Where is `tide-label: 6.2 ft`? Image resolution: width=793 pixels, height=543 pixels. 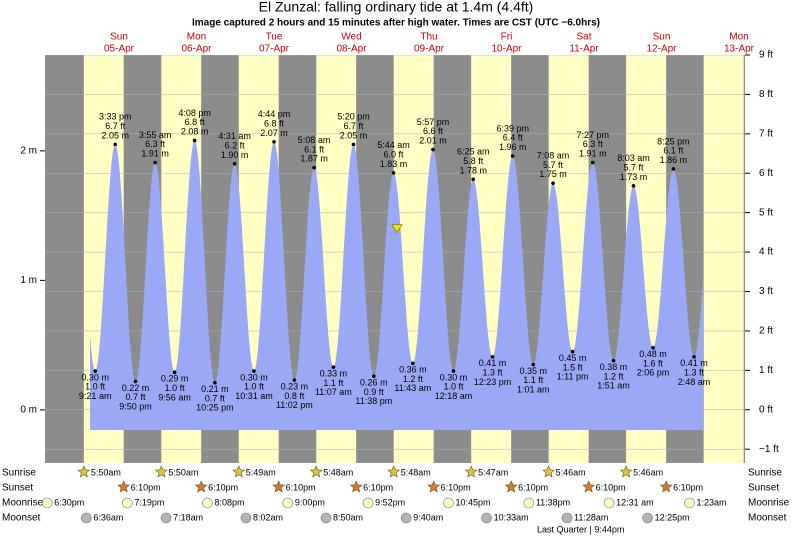
tide-label: 6.2 ft is located at coordinates (235, 145).